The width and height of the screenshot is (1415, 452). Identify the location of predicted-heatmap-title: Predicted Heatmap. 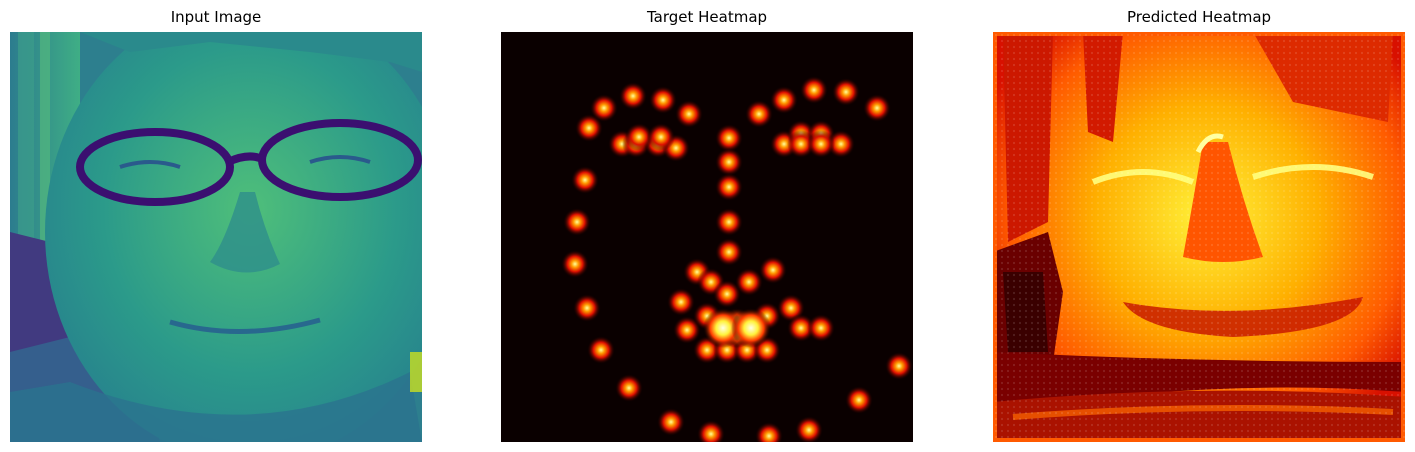
(1199, 17).